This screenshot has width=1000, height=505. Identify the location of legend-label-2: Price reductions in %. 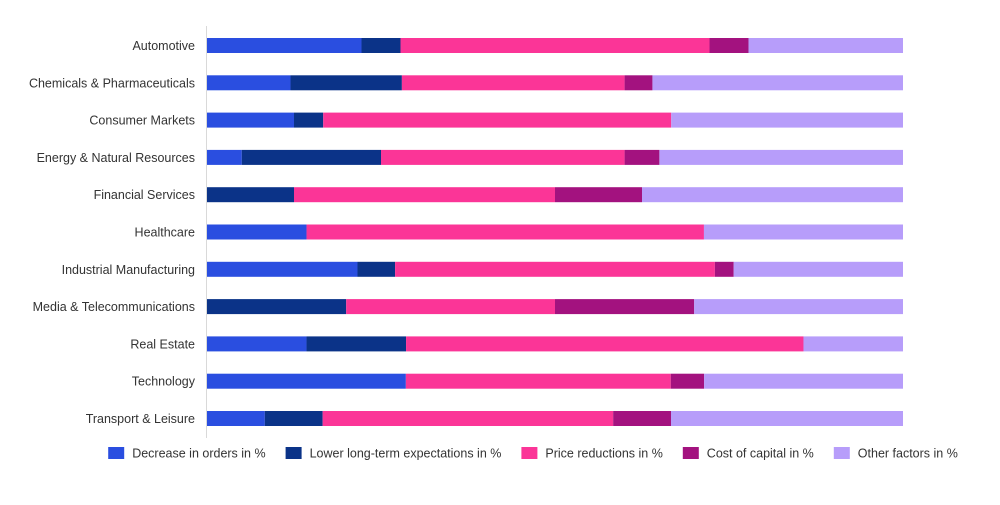
(603, 454).